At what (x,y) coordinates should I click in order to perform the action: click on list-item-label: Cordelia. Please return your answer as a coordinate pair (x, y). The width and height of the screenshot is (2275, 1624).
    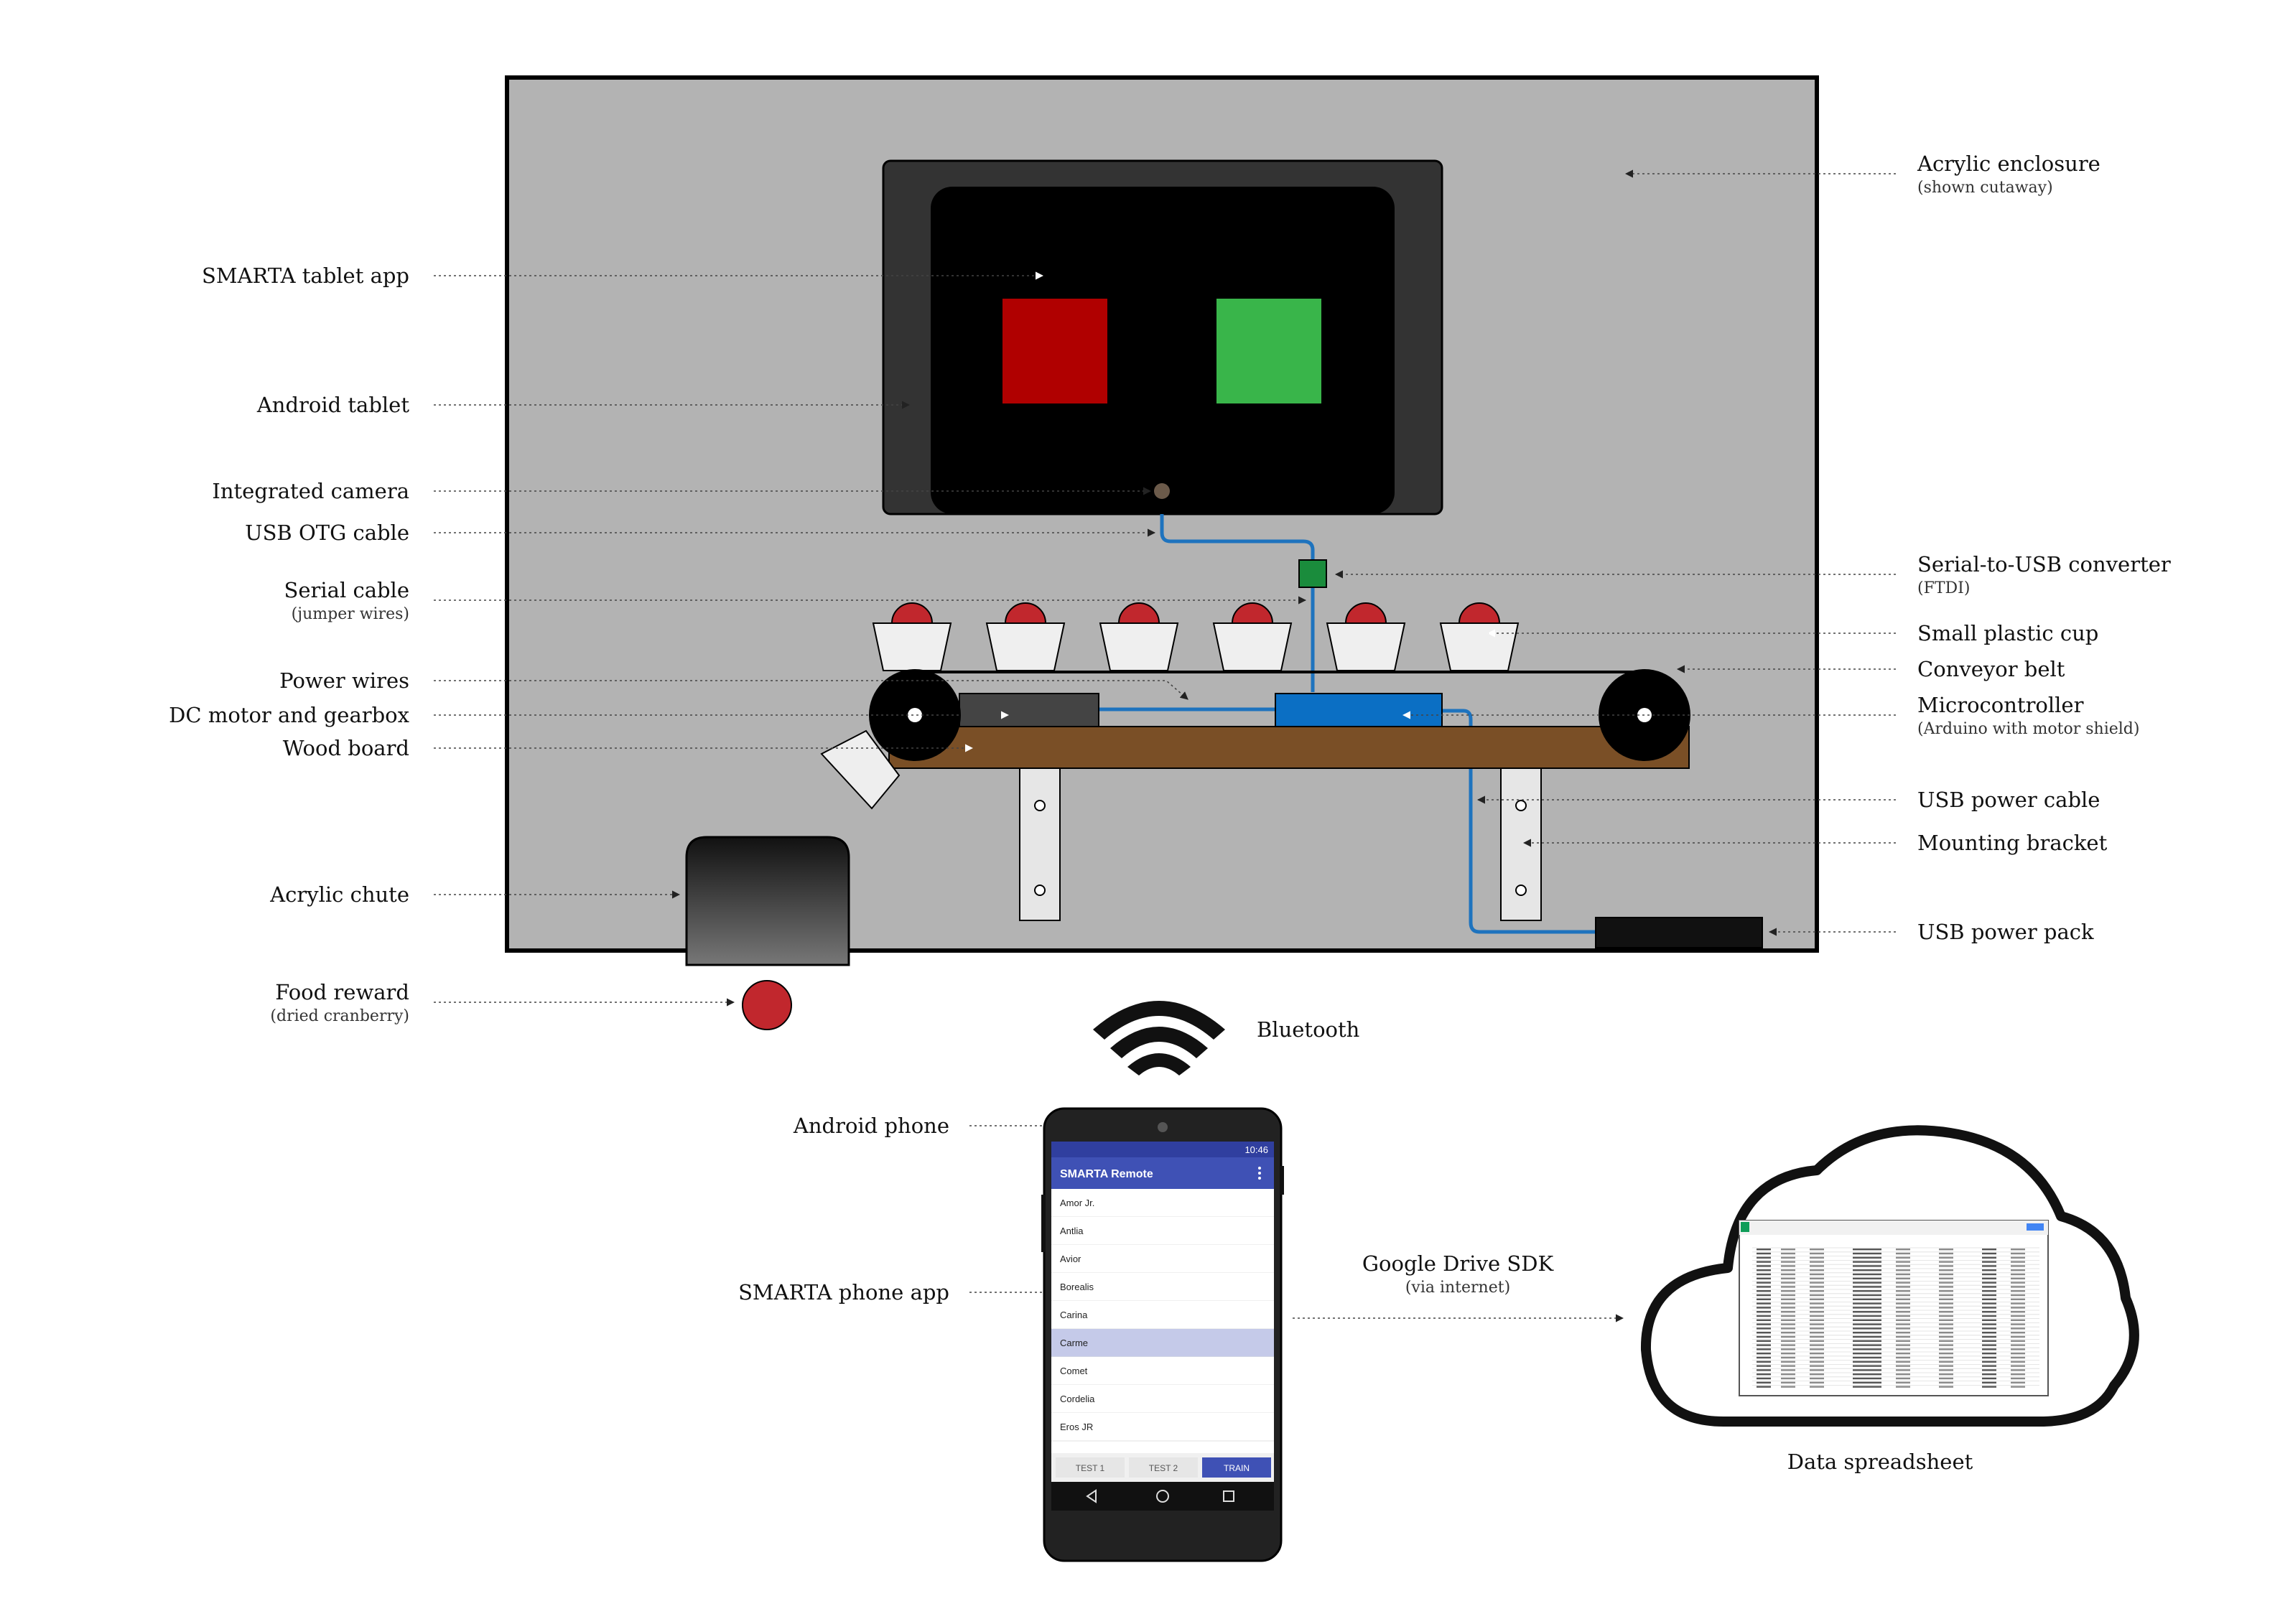
    Looking at the image, I should click on (1077, 1399).